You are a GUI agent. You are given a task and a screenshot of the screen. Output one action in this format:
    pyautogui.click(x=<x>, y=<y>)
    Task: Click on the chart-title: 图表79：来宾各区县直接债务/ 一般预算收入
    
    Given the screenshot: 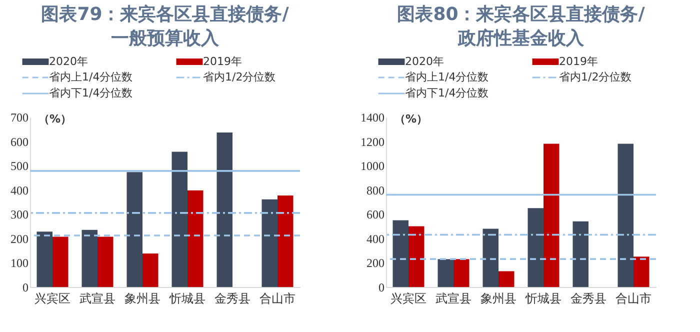 What is the action you would take?
    pyautogui.click(x=165, y=26)
    